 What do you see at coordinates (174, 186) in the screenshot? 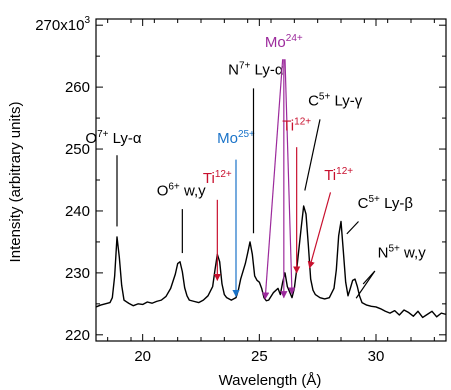
I see `annotation-charge: 6+` at bounding box center [174, 186].